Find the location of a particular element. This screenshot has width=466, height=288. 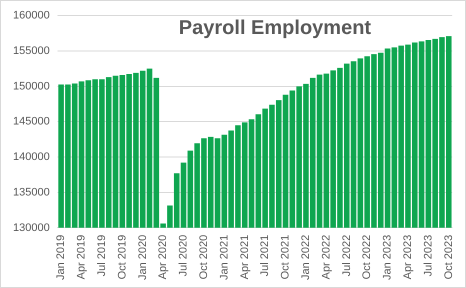

y-tick-label: 155000 is located at coordinates (31, 50).